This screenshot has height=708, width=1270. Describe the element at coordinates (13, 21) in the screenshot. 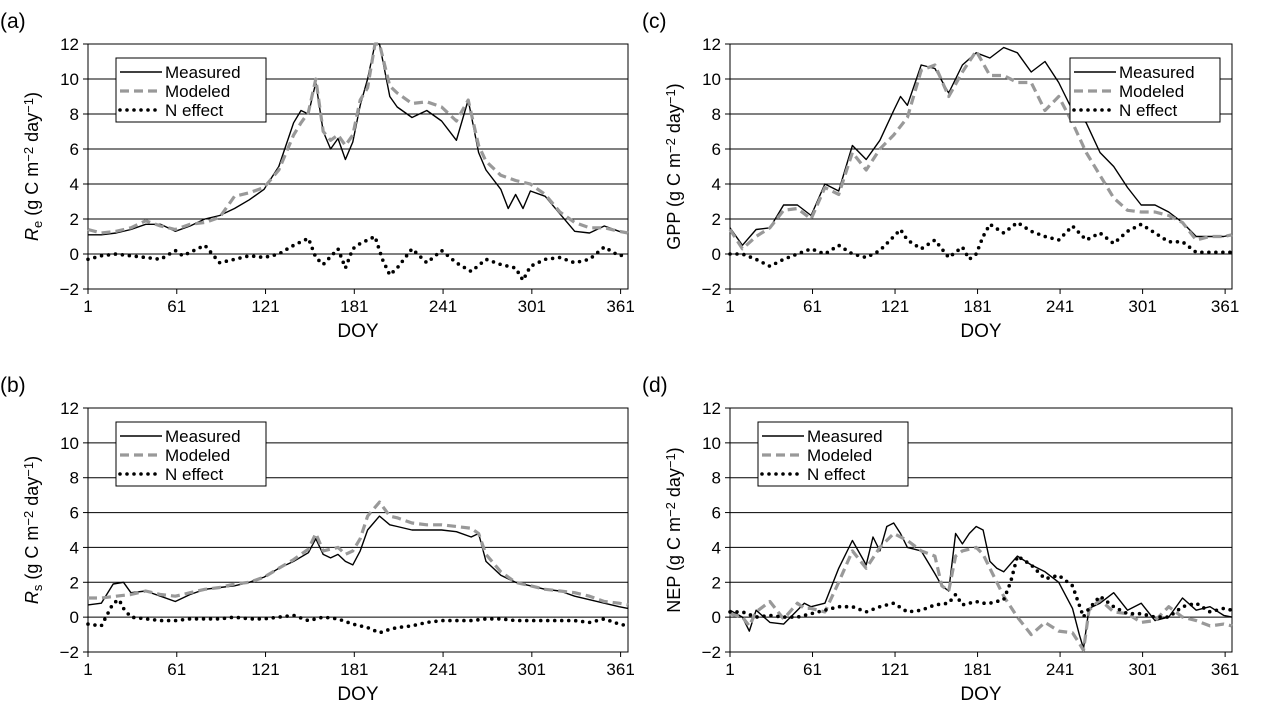

I see `panel-label: (a)` at that location.